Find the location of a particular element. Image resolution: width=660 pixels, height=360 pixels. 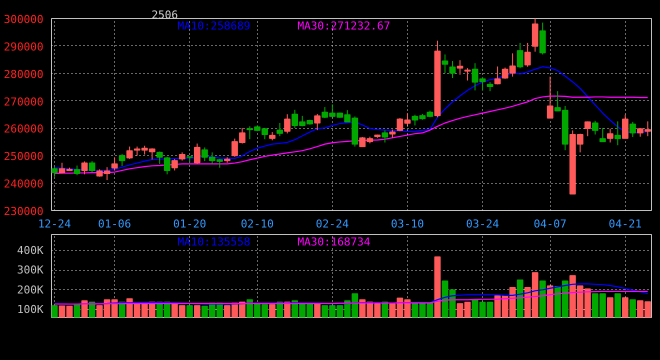

x-tick-label: 04-07 is located at coordinates (550, 224).